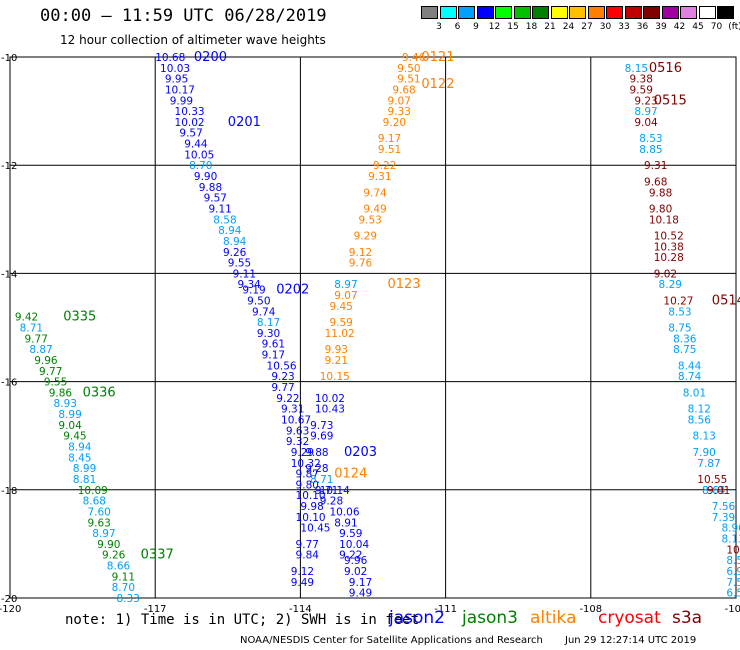  Describe the element at coordinates (679, 312) in the screenshot. I see `wave-height-value: 8.53` at that location.